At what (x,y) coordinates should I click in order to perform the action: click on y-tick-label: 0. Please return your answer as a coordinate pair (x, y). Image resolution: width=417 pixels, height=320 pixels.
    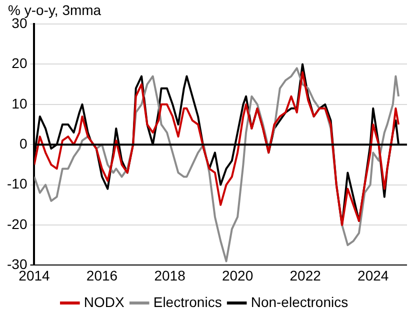
    Looking at the image, I should click on (23, 143).